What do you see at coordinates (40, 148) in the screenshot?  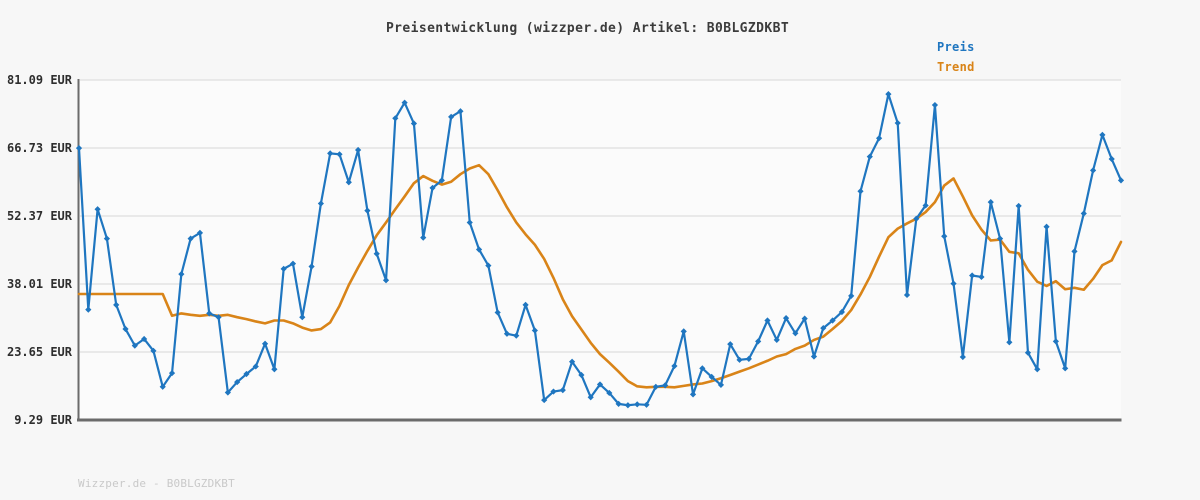 I see `y-axis-tick-label: 66.73 EUR` at bounding box center [40, 148].